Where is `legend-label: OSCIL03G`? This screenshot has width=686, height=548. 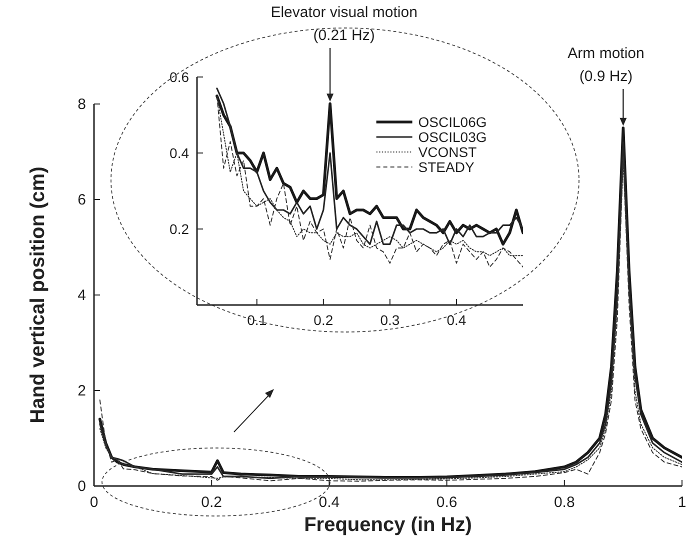
legend-label: OSCIL03G is located at coordinates (452, 137).